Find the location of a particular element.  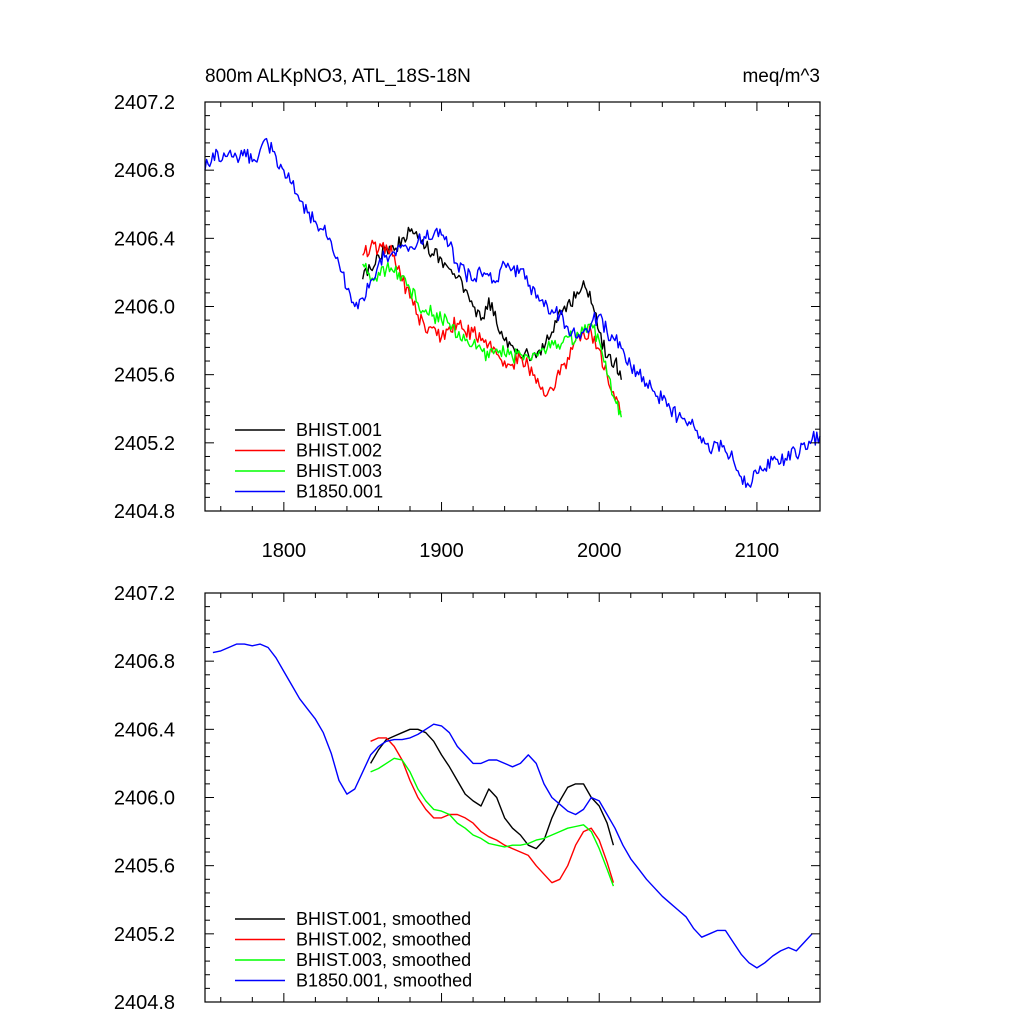

x-tick-label: 2000 is located at coordinates (599, 551).